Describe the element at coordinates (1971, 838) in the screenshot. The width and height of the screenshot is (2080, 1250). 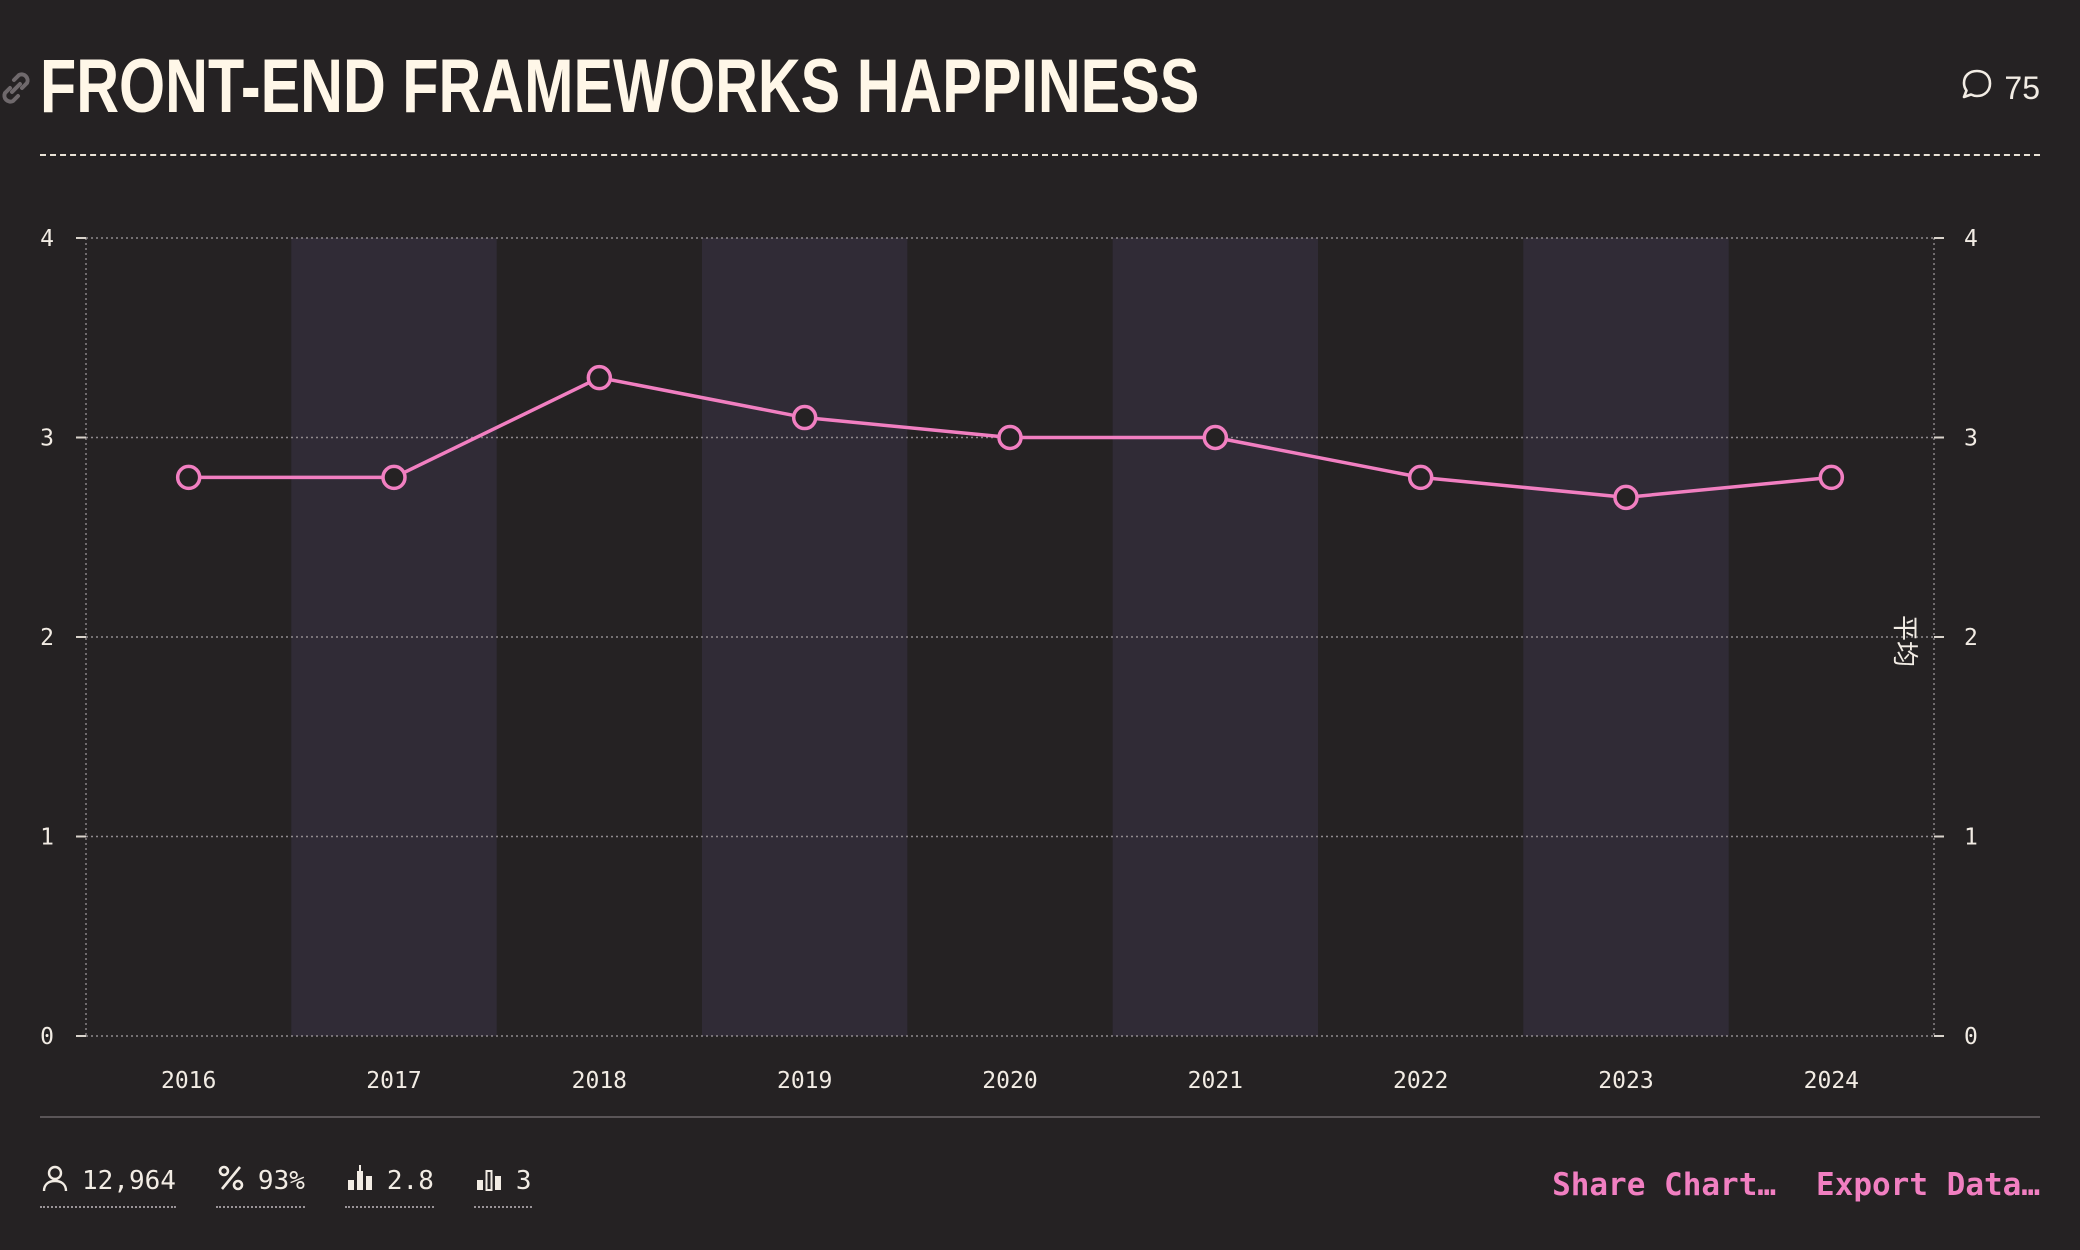
I see `y-tick-label-right: 1` at that location.